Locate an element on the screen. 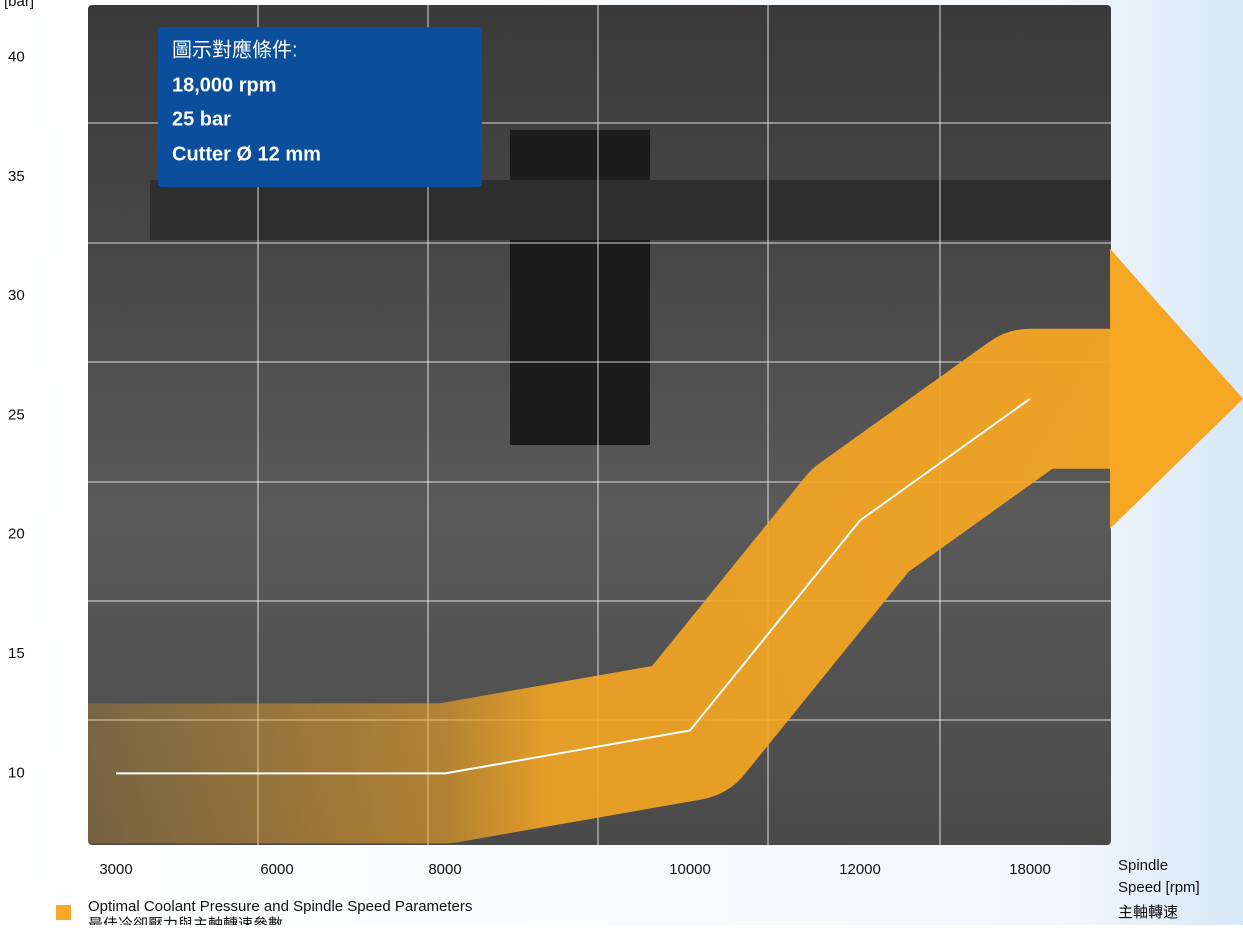 The image size is (1243, 930). annotation-line: Cutter Ø 12 mm is located at coordinates (246, 154).